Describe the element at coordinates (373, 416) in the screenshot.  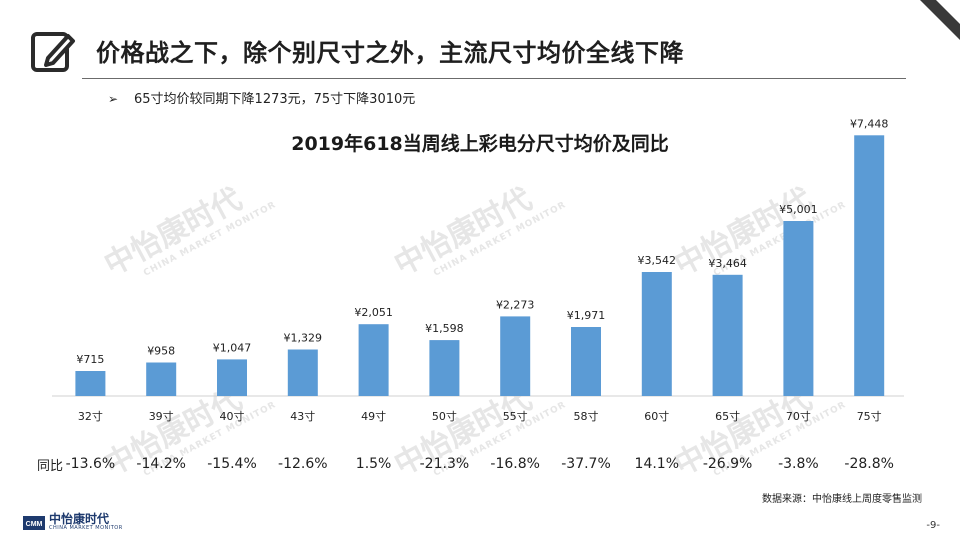
I see `x-tick-label: 49寸` at that location.